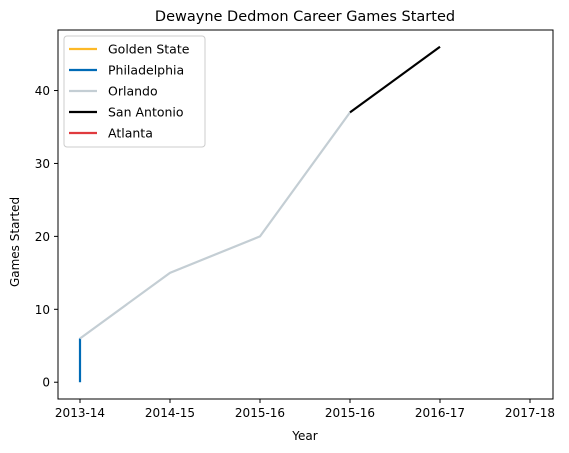  What do you see at coordinates (146, 70) in the screenshot?
I see `legend-label: Philadelphia` at bounding box center [146, 70].